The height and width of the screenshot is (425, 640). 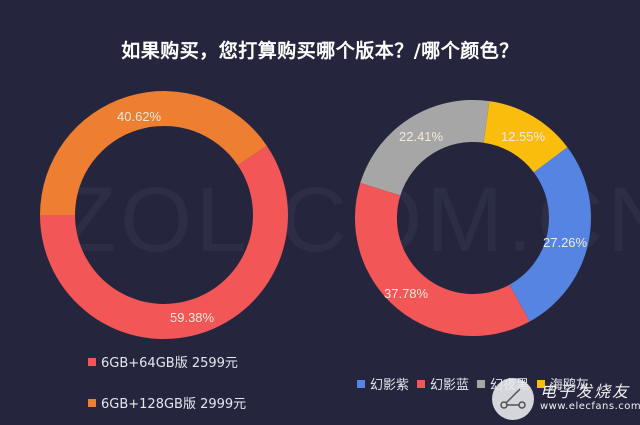 I want to click on slice-huanying-zi, so click(x=550, y=234).